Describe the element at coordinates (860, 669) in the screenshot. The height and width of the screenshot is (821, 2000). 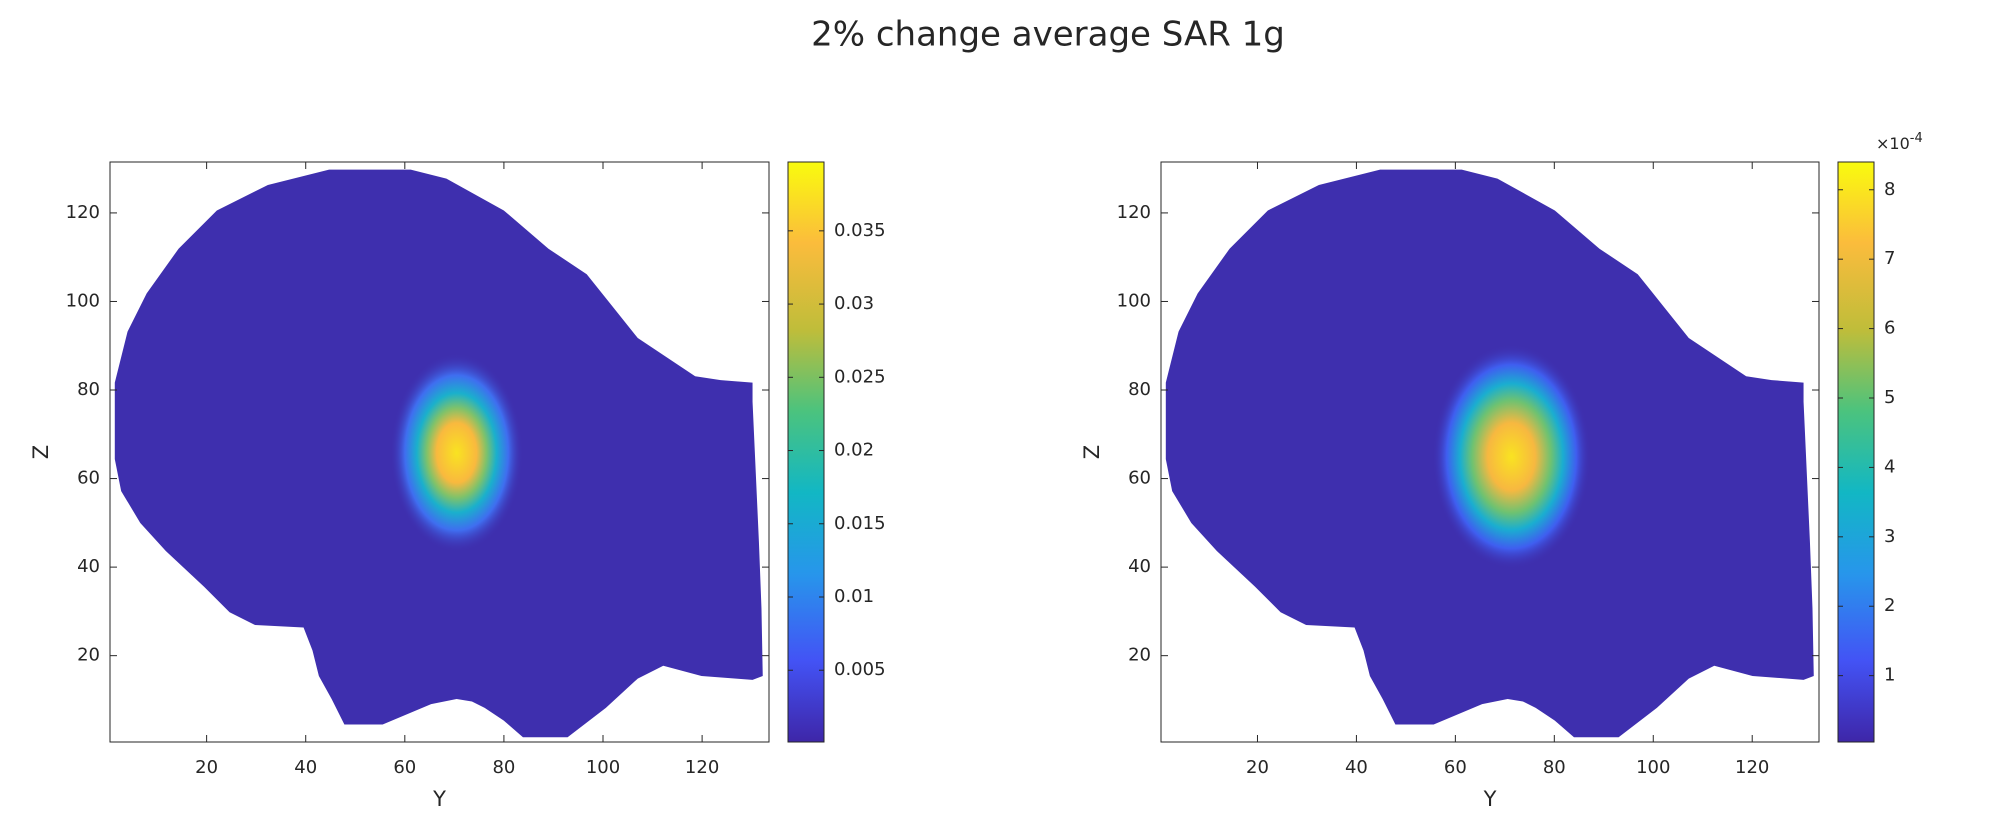
I see `colorbar-tick-label: 0.005` at that location.